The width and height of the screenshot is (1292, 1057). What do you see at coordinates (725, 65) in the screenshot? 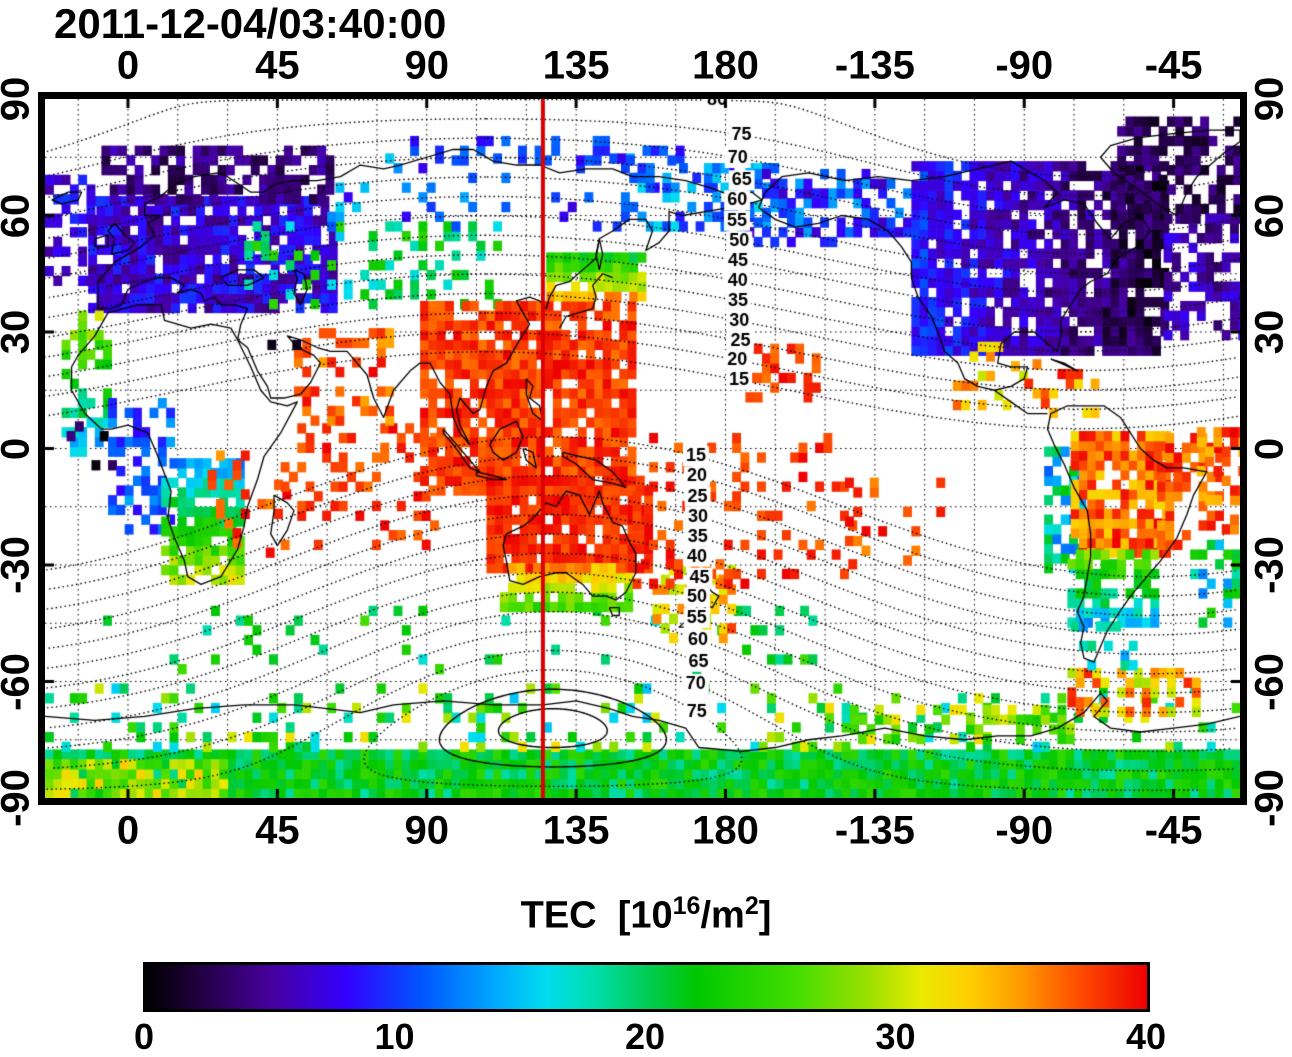
I see `lon-tick-top: 180` at bounding box center [725, 65].